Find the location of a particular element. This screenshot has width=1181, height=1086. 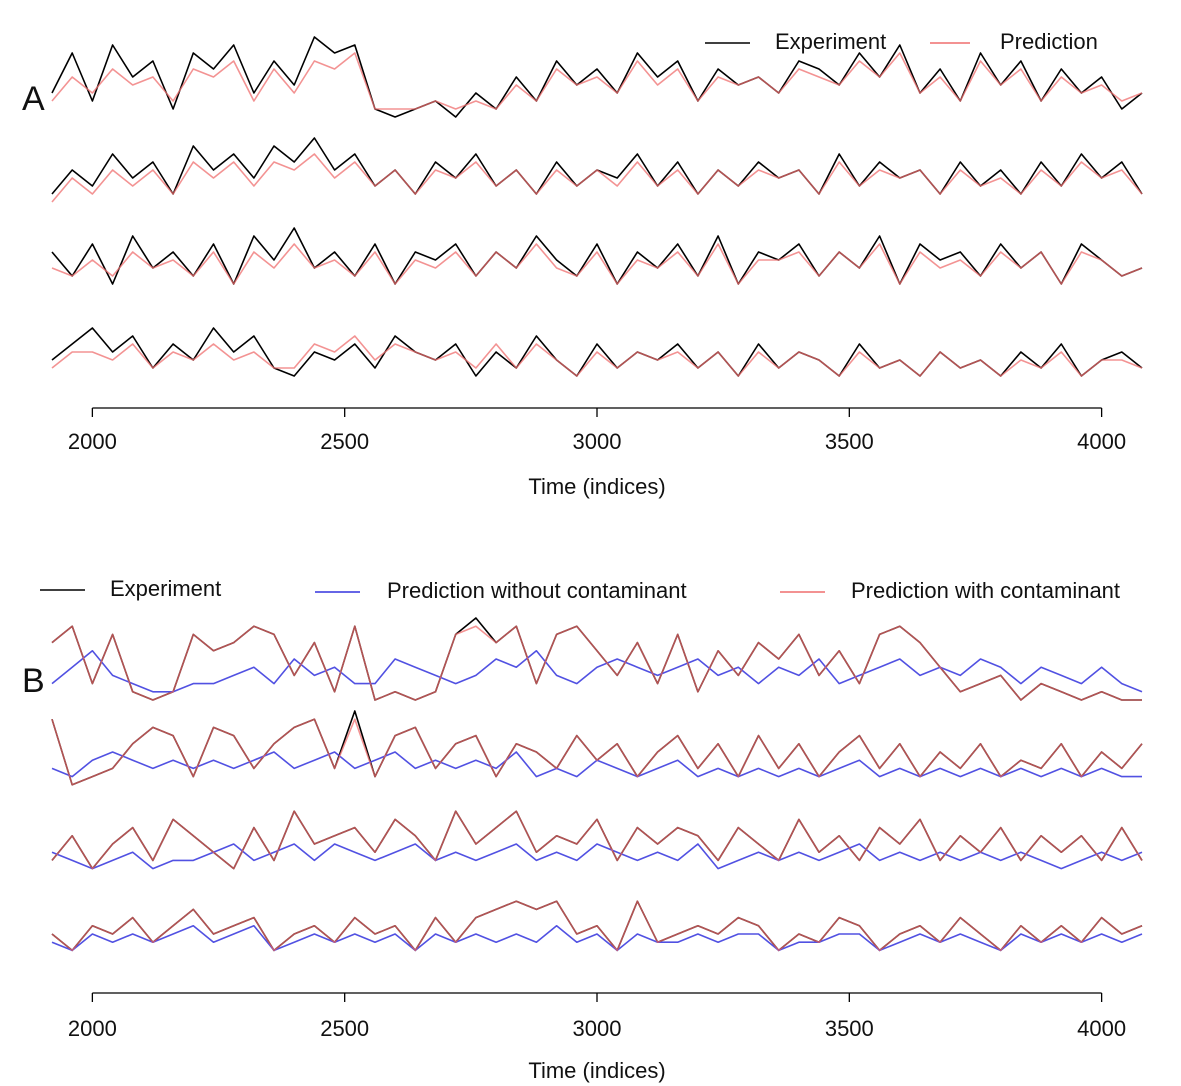

legend-label: Prediction is located at coordinates (1049, 41).